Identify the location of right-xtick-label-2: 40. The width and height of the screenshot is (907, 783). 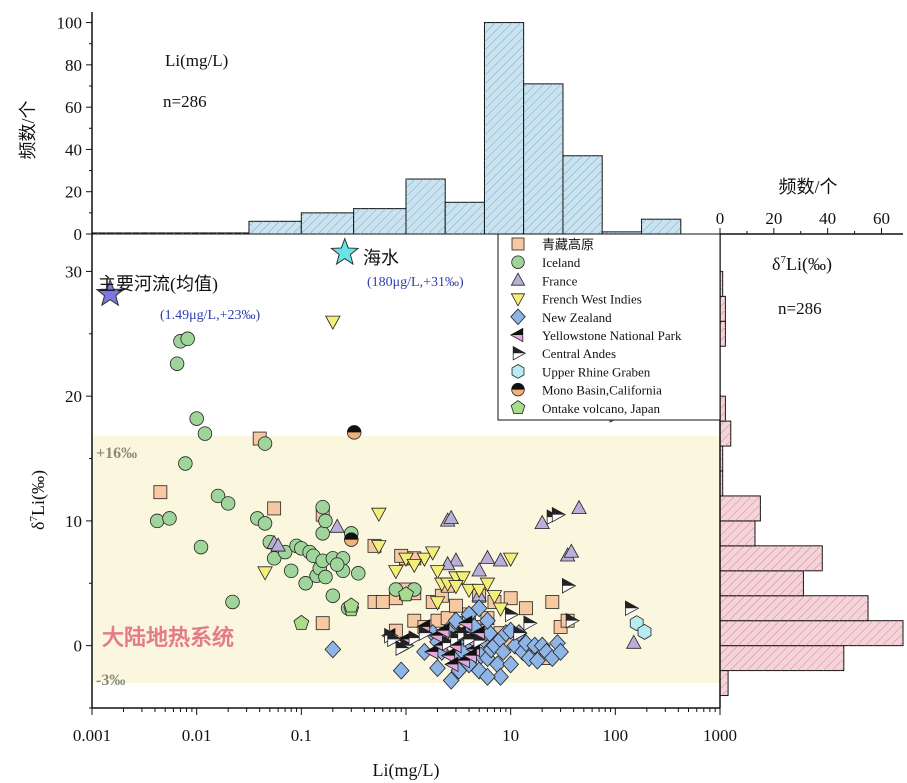
(827, 218).